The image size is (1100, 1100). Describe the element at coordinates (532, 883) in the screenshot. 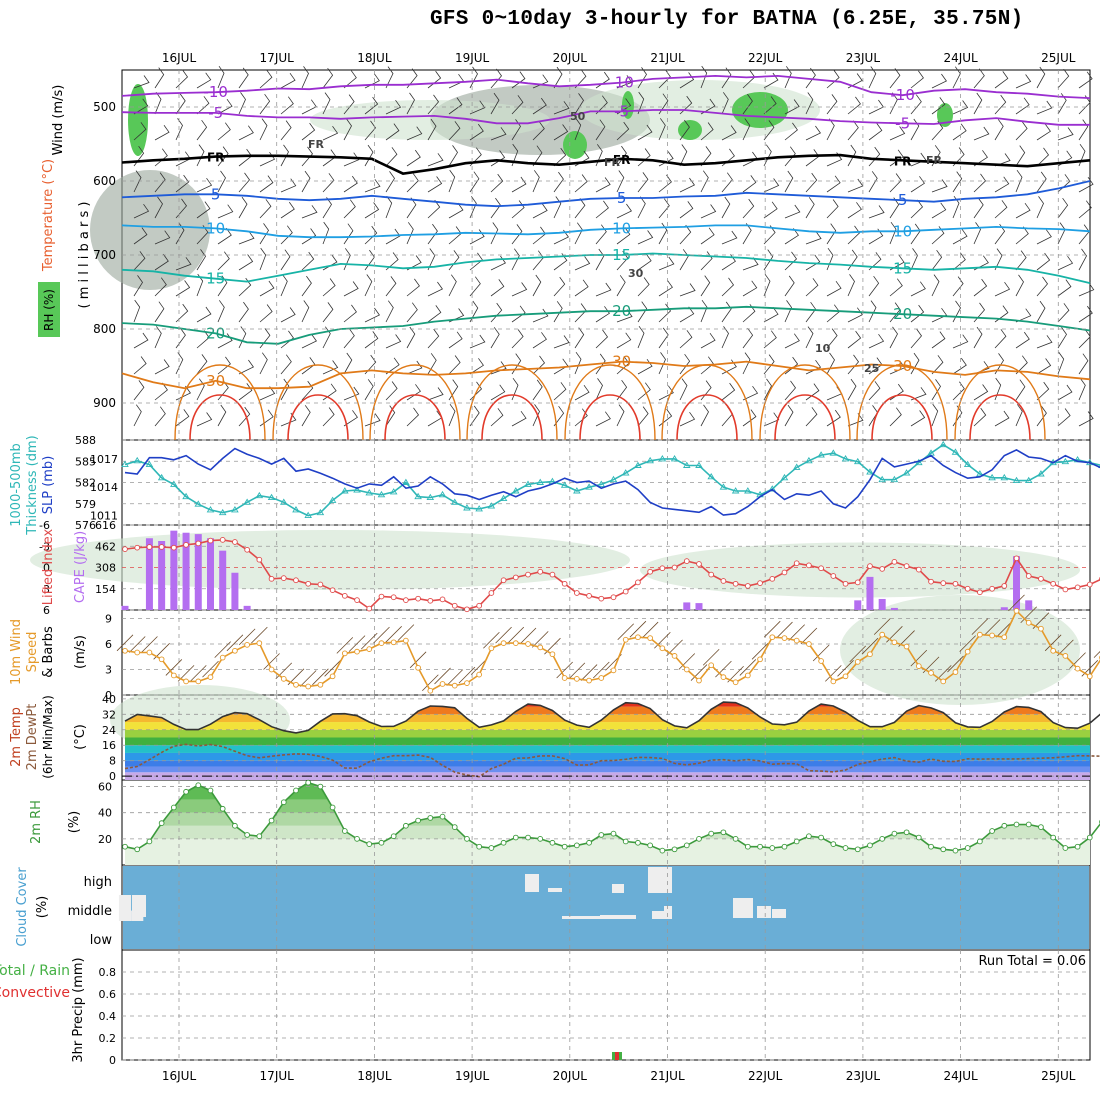

I see `cloud-patch` at that location.